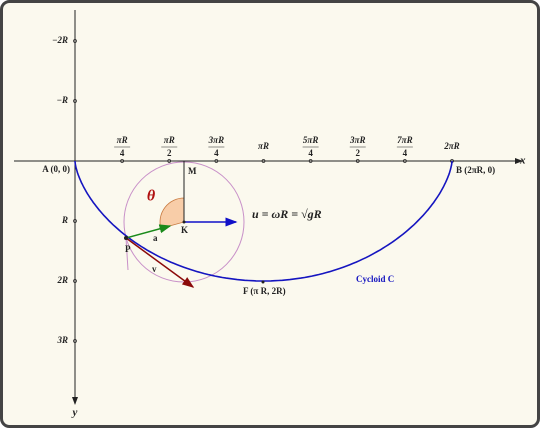 This screenshot has height=428, width=540. Describe the element at coordinates (154, 269) in the screenshot. I see `label-vector-v: v` at that location.